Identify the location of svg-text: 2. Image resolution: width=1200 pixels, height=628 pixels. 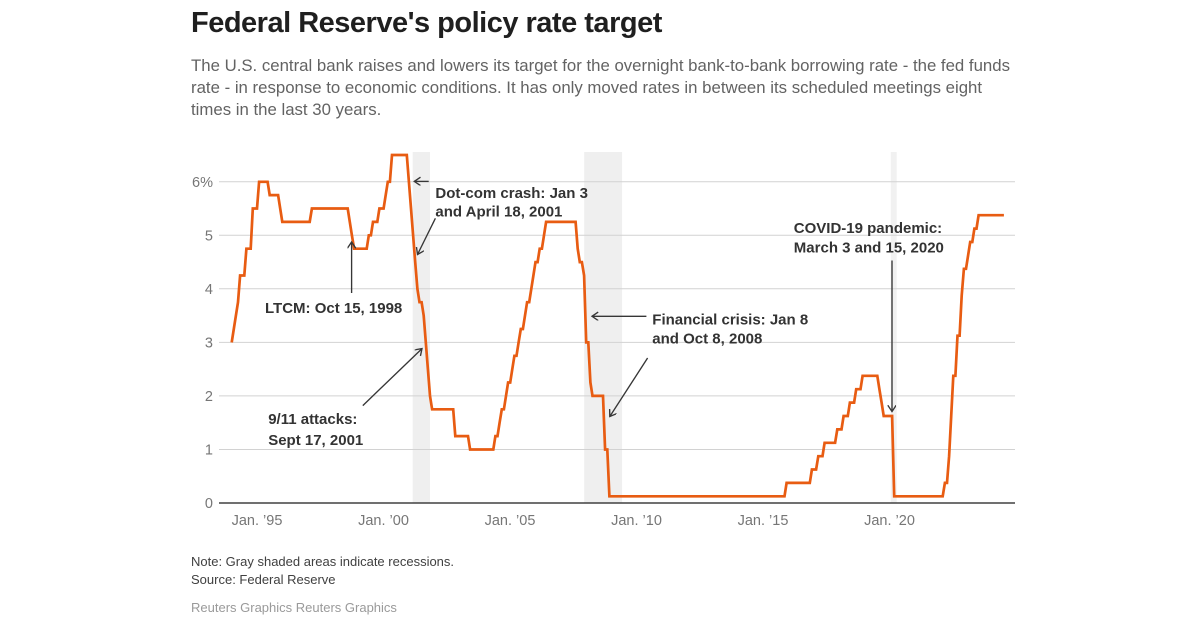
(209, 397).